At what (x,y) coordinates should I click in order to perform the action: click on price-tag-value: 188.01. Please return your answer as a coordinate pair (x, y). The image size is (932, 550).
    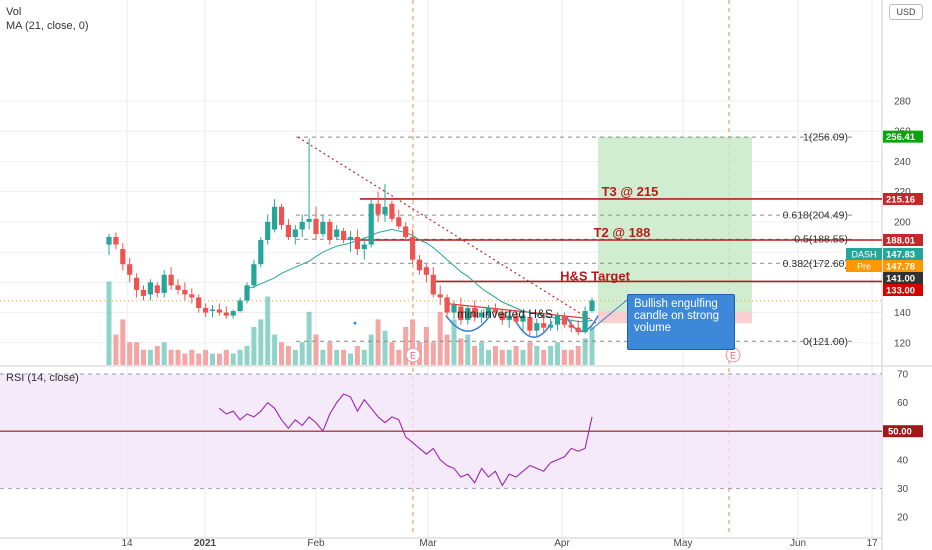
    Looking at the image, I should click on (901, 241).